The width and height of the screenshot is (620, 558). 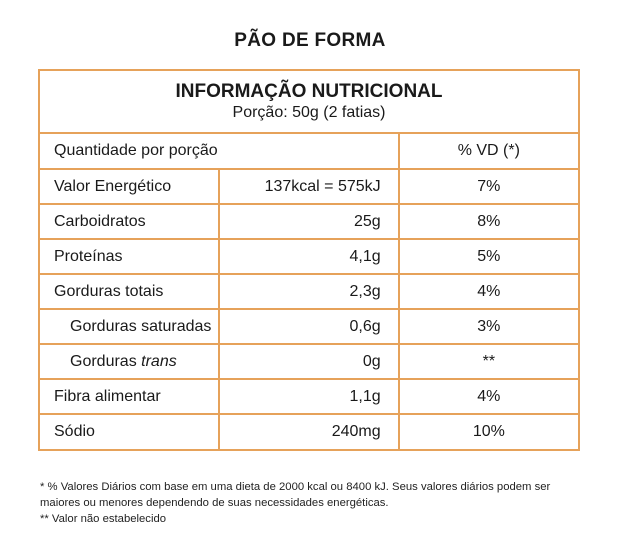 What do you see at coordinates (130, 292) in the screenshot?
I see `nutrient-name: Gorduras totais` at bounding box center [130, 292].